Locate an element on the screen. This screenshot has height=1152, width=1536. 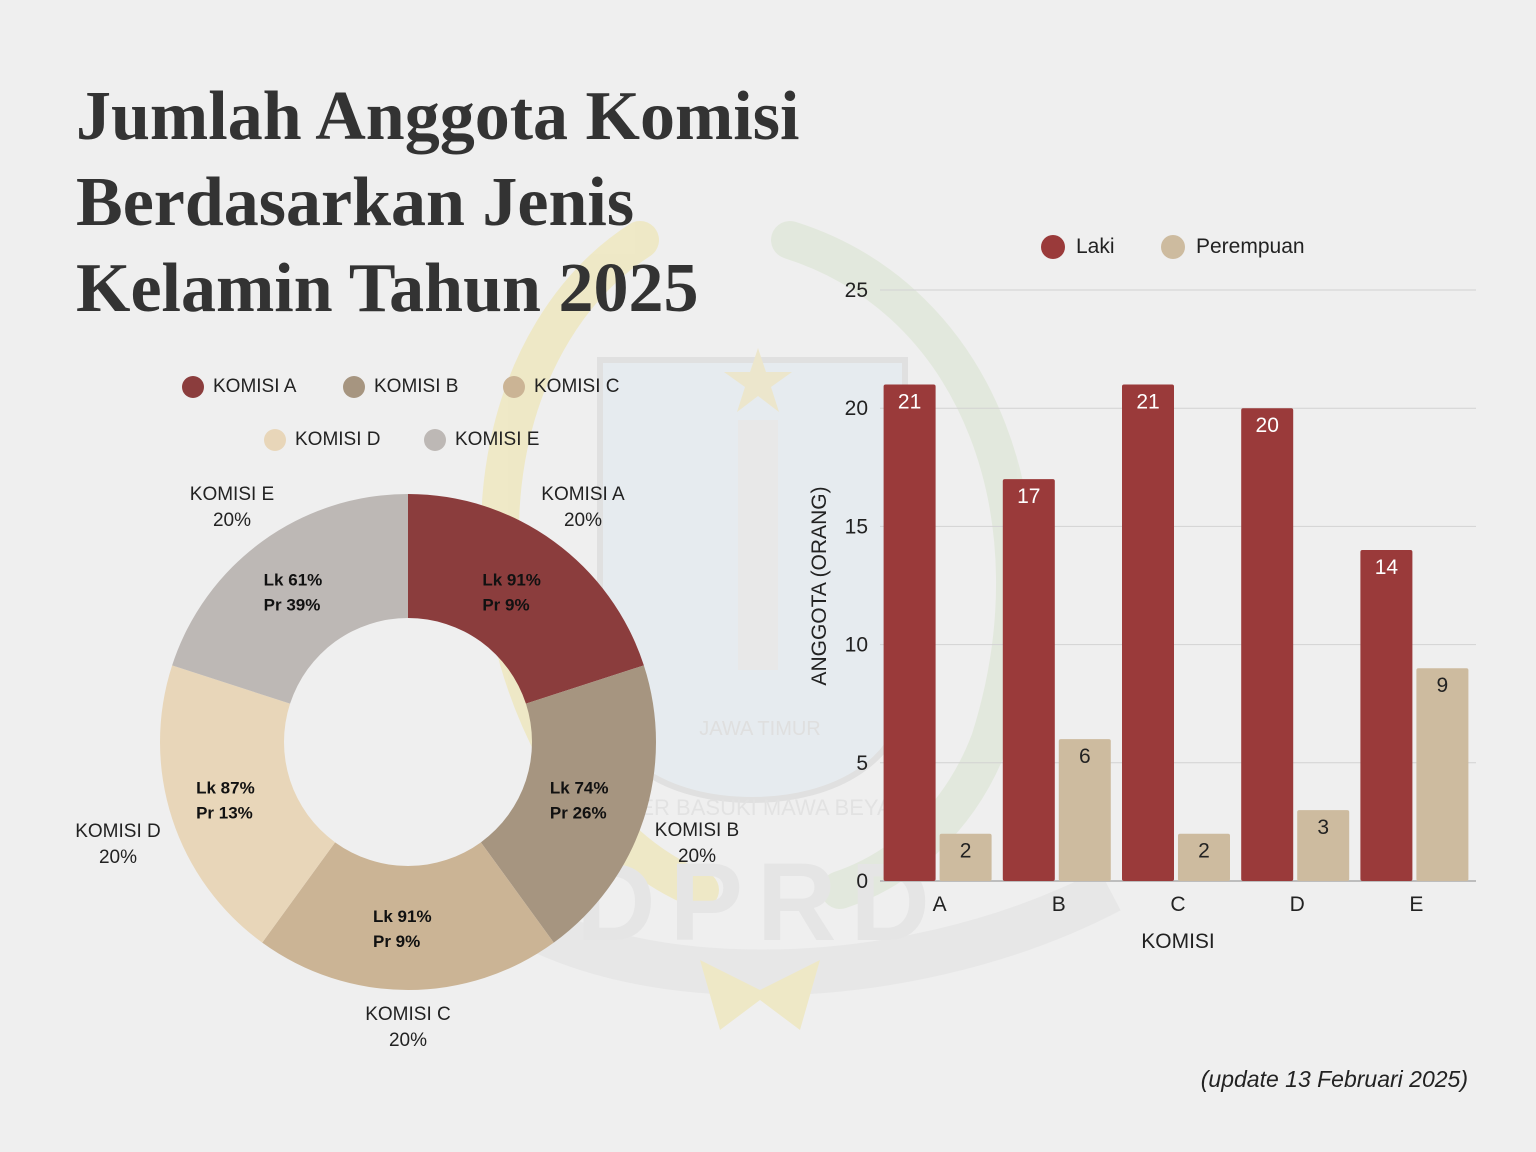
legend-label: KOMISI C is located at coordinates (577, 386).